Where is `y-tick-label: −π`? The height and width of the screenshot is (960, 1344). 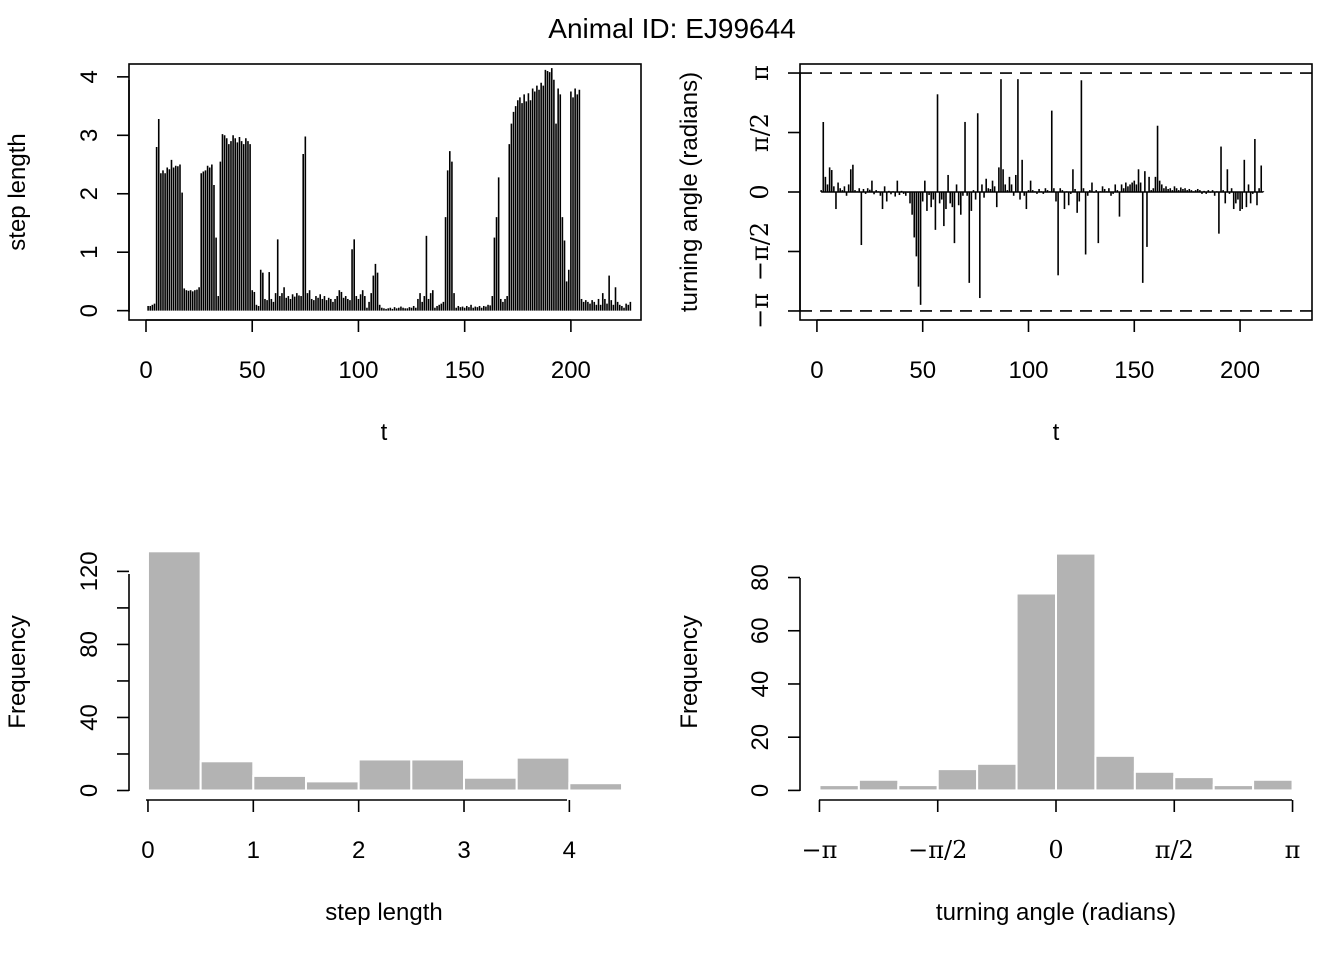
y-tick-label: −π is located at coordinates (760, 311).